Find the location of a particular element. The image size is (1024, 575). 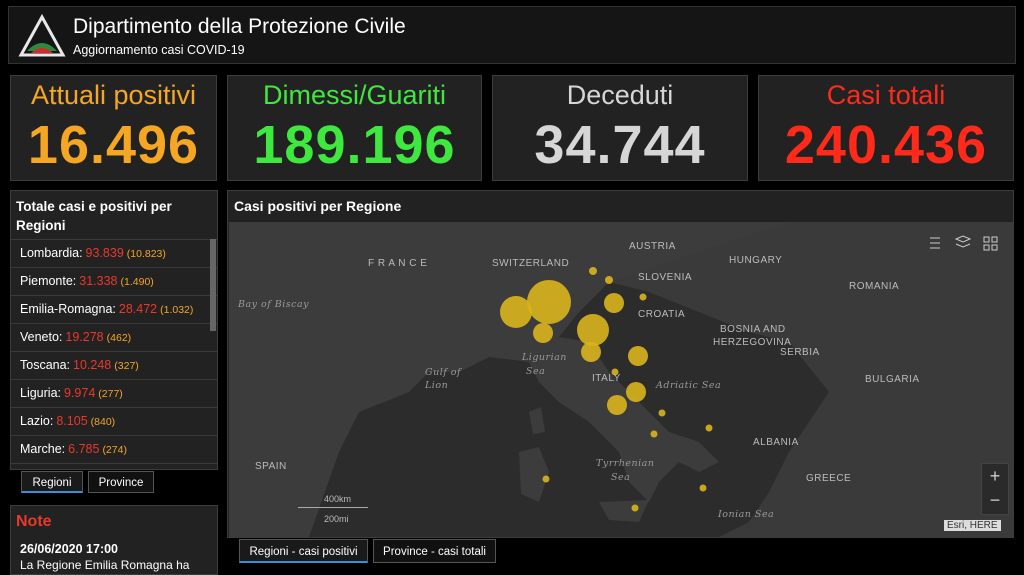

title: Dipartimento della Protezione Civile is located at coordinates (239, 26).